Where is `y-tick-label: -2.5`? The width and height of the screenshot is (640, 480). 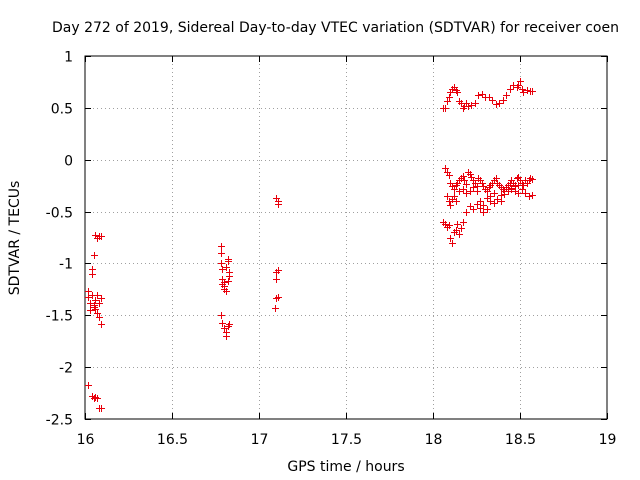
y-tick-label: -2.5 is located at coordinates (59, 421).